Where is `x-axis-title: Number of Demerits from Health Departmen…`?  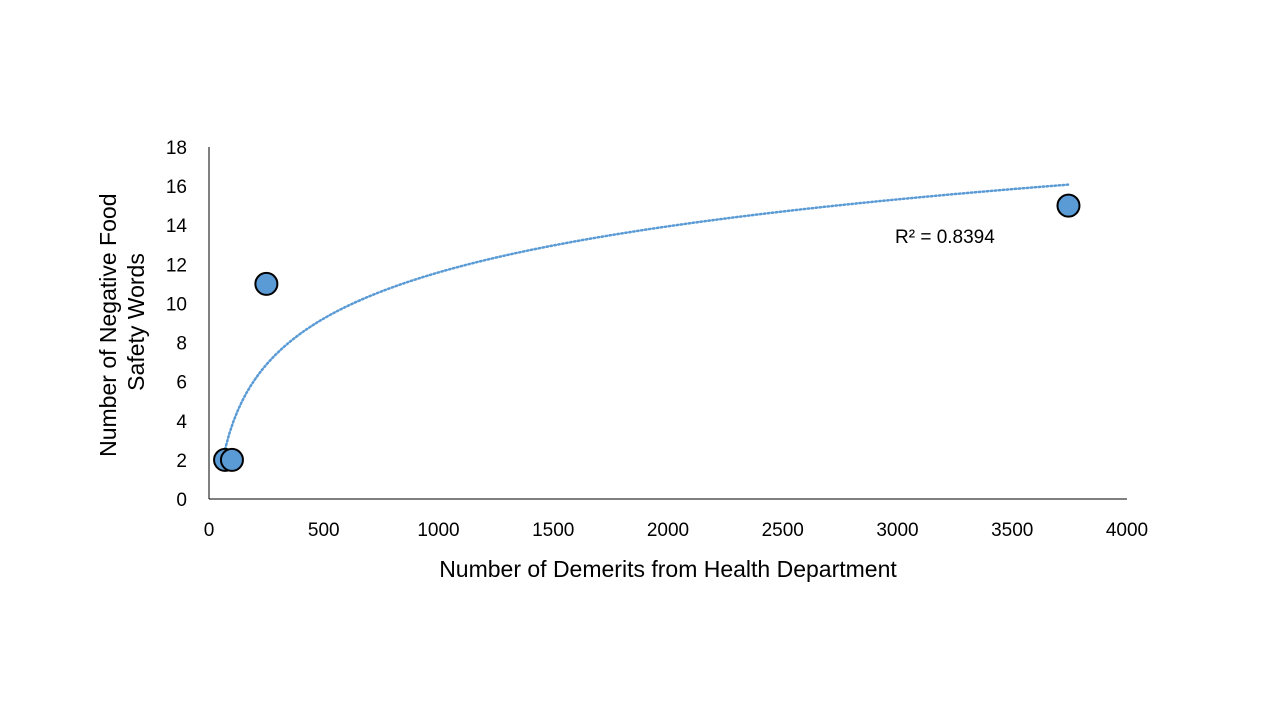 x-axis-title: Number of Demerits from Health Departmen… is located at coordinates (668, 569).